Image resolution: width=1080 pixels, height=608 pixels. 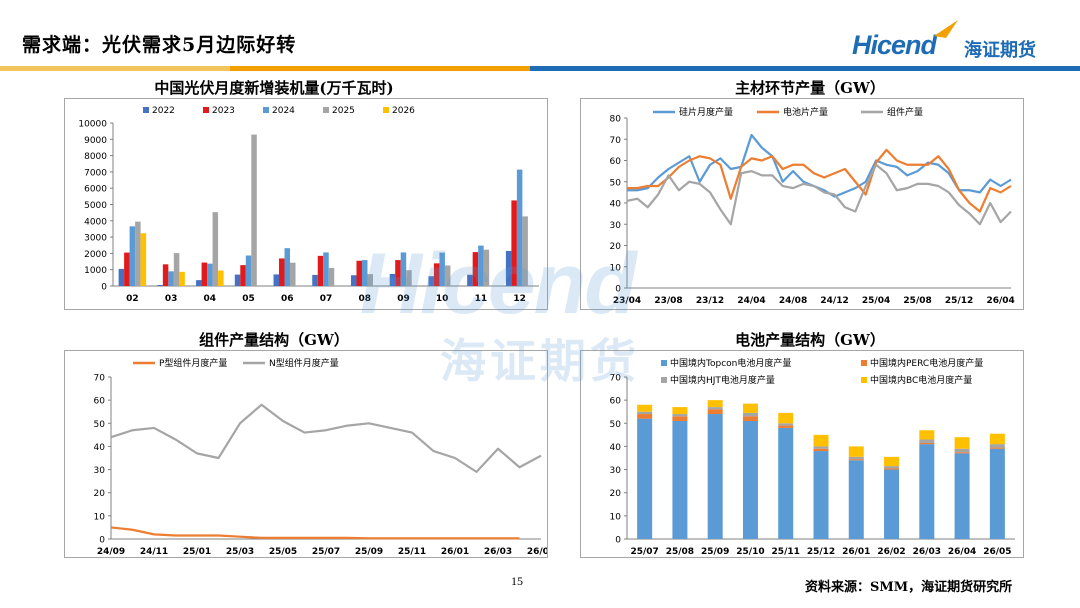 What do you see at coordinates (95, 239) in the screenshot?
I see `chart1-y-tick-label: 3000` at bounding box center [95, 239].